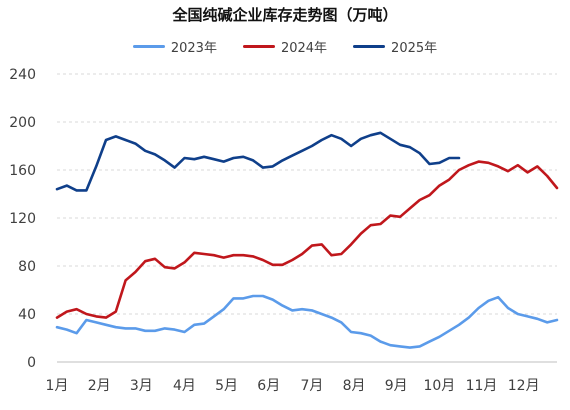  Describe the element at coordinates (307, 321) in the screenshot. I see `series-line-2023` at that location.